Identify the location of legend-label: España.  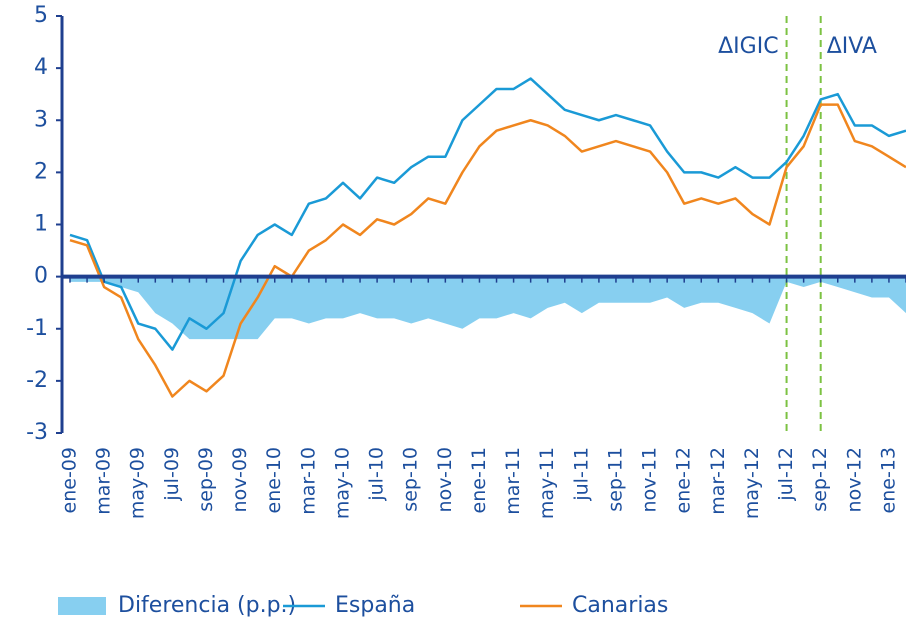
(375, 605).